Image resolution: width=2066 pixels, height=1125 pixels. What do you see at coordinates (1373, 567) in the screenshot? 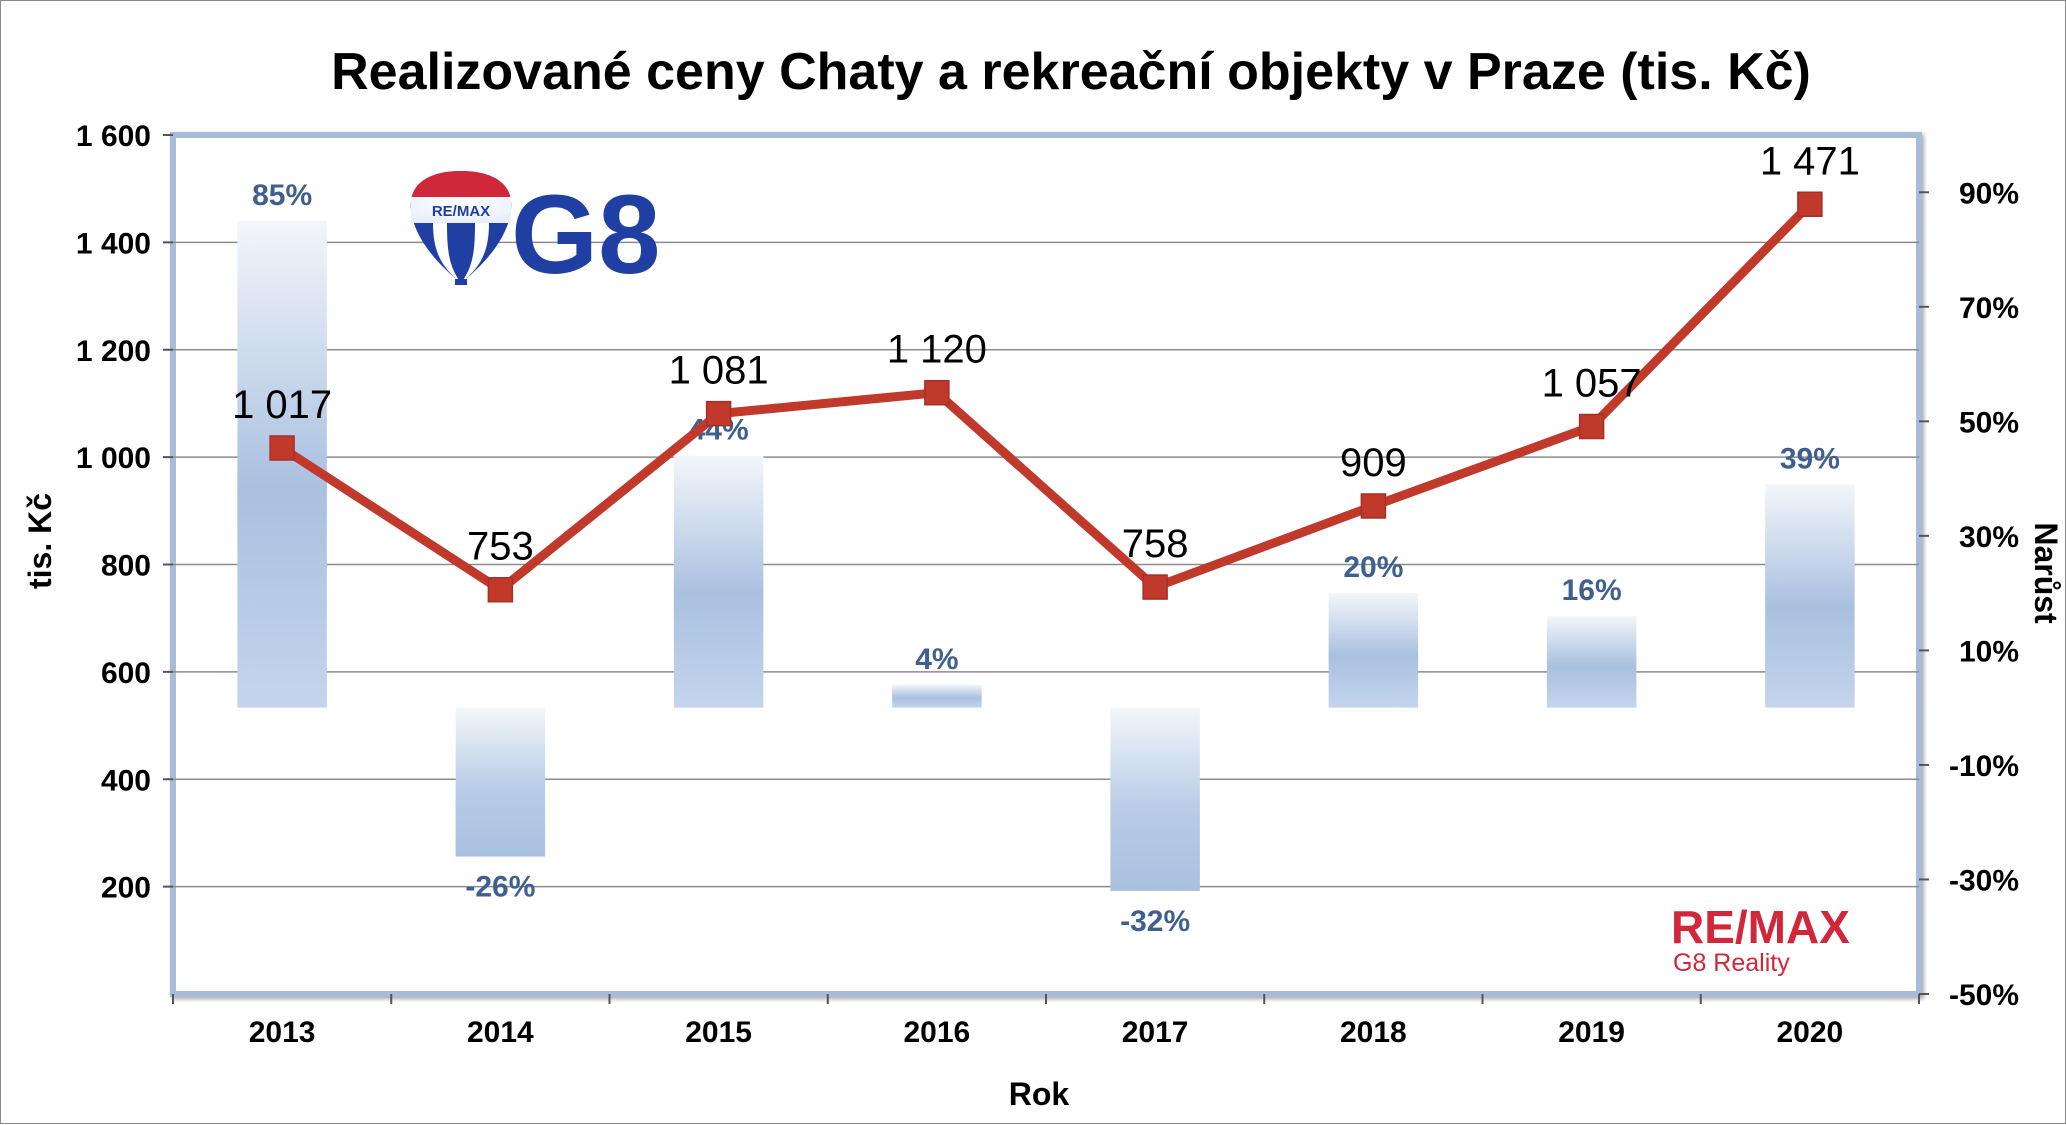
I see `growth-data-label: 20%` at bounding box center [1373, 567].